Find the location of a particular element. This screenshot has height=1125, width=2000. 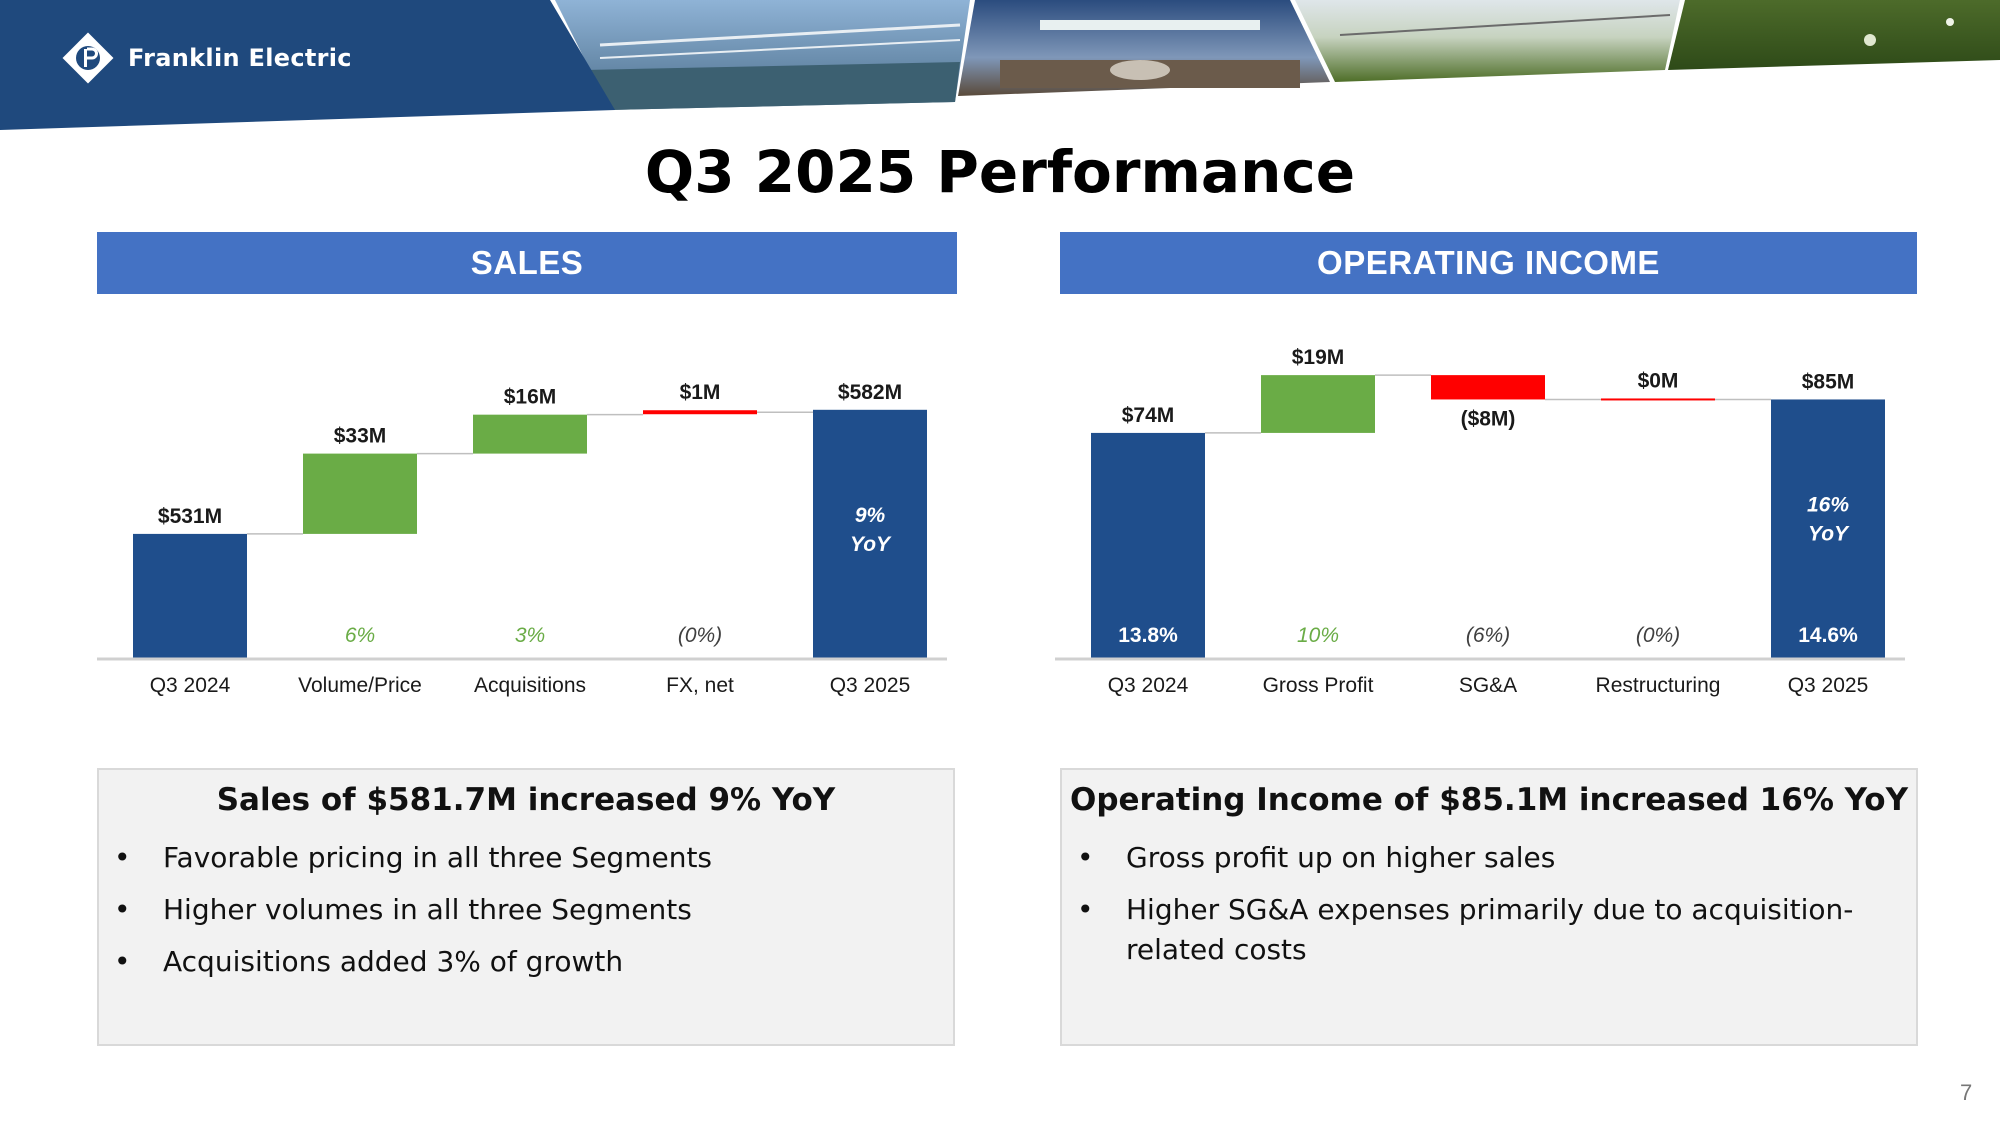

sales-value-label: $16M is located at coordinates (530, 397).